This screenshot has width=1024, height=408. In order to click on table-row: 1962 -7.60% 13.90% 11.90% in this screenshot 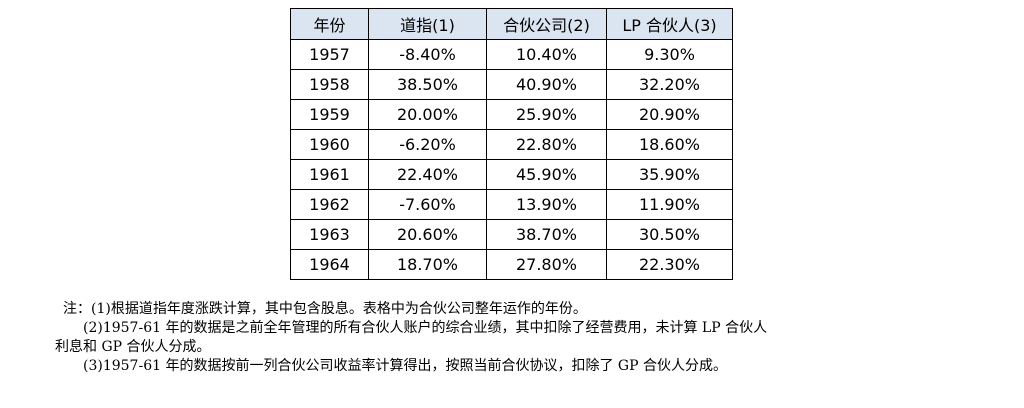, I will do `click(511, 204)`.